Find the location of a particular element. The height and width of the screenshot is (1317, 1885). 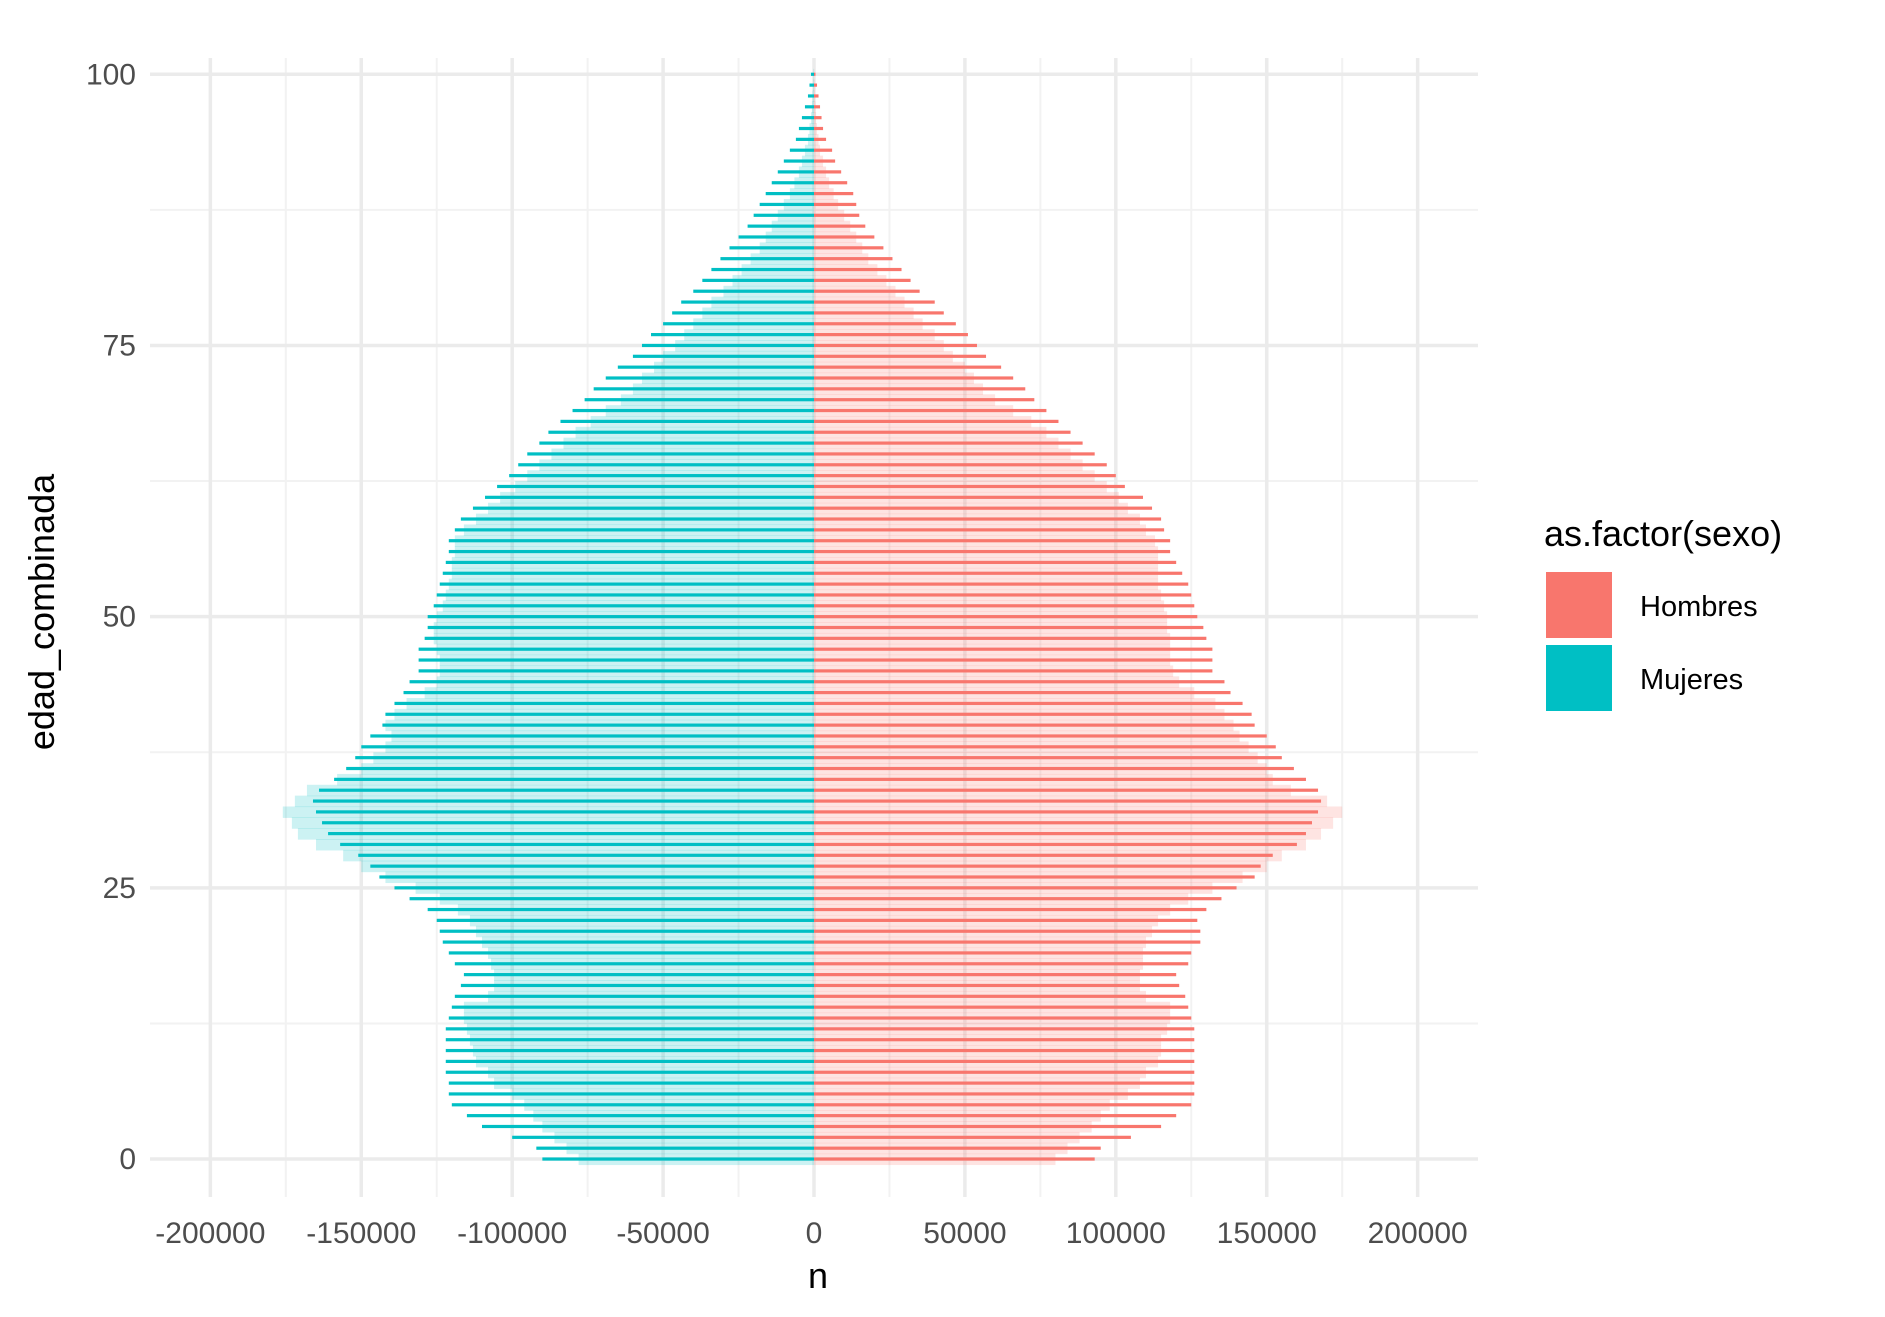

x-tick-label: 100000 is located at coordinates (1116, 1233).